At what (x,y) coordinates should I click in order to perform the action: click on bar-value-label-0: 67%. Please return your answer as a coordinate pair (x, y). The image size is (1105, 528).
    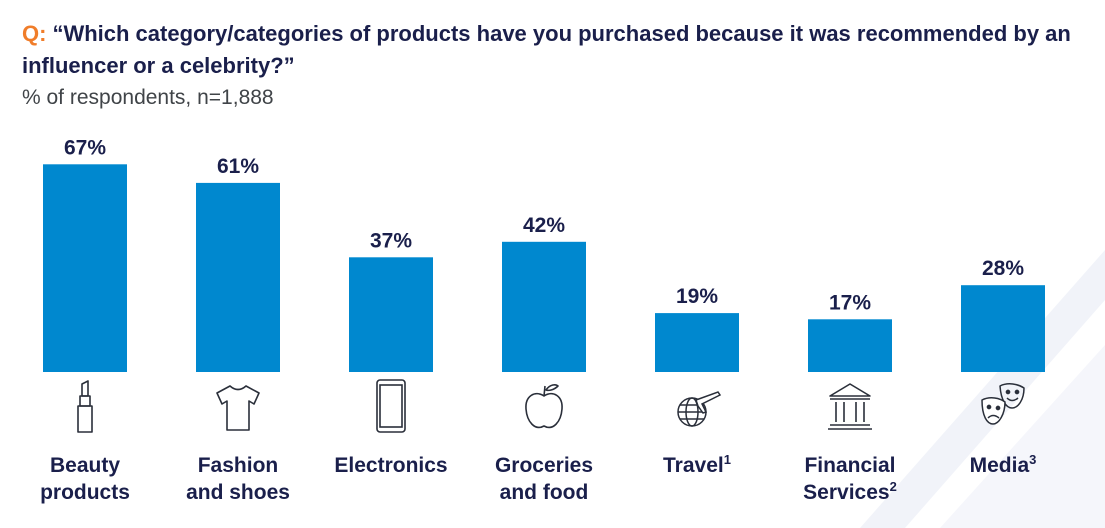
    Looking at the image, I should click on (85, 147).